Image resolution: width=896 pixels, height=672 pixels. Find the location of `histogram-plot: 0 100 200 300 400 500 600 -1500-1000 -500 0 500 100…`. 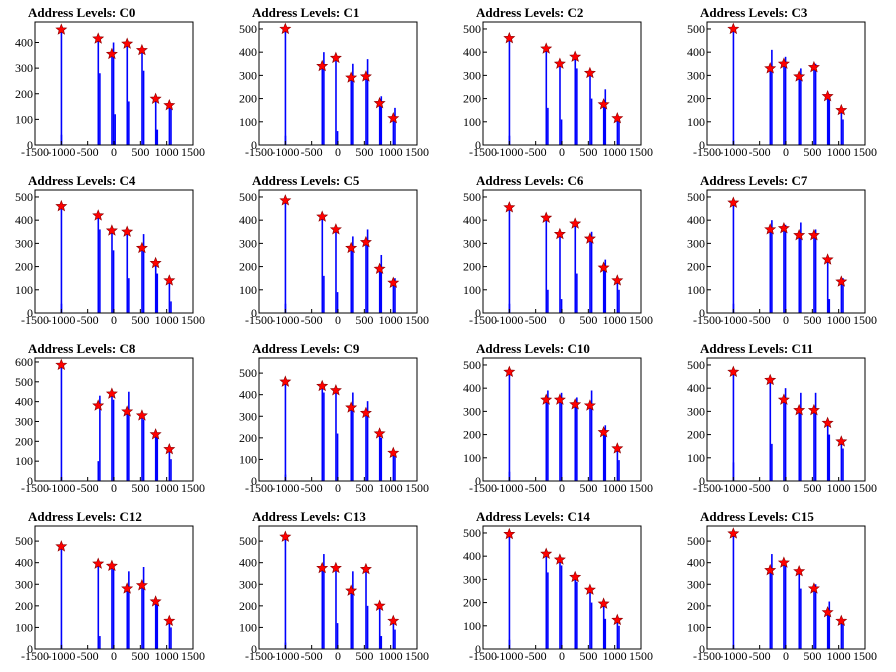

histogram-plot: 0 100 200 300 400 500 600 -1500-1000 -500 0 500 100… is located at coordinates (110, 425).